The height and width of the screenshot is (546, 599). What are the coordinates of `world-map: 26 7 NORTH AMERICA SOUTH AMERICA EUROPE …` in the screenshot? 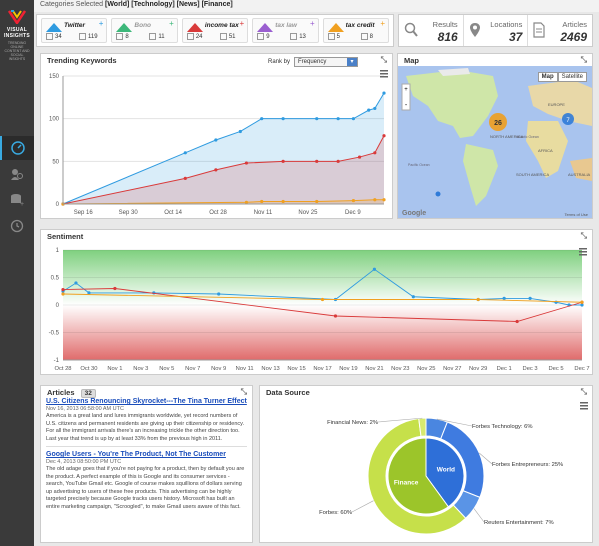 It's located at (495, 142).